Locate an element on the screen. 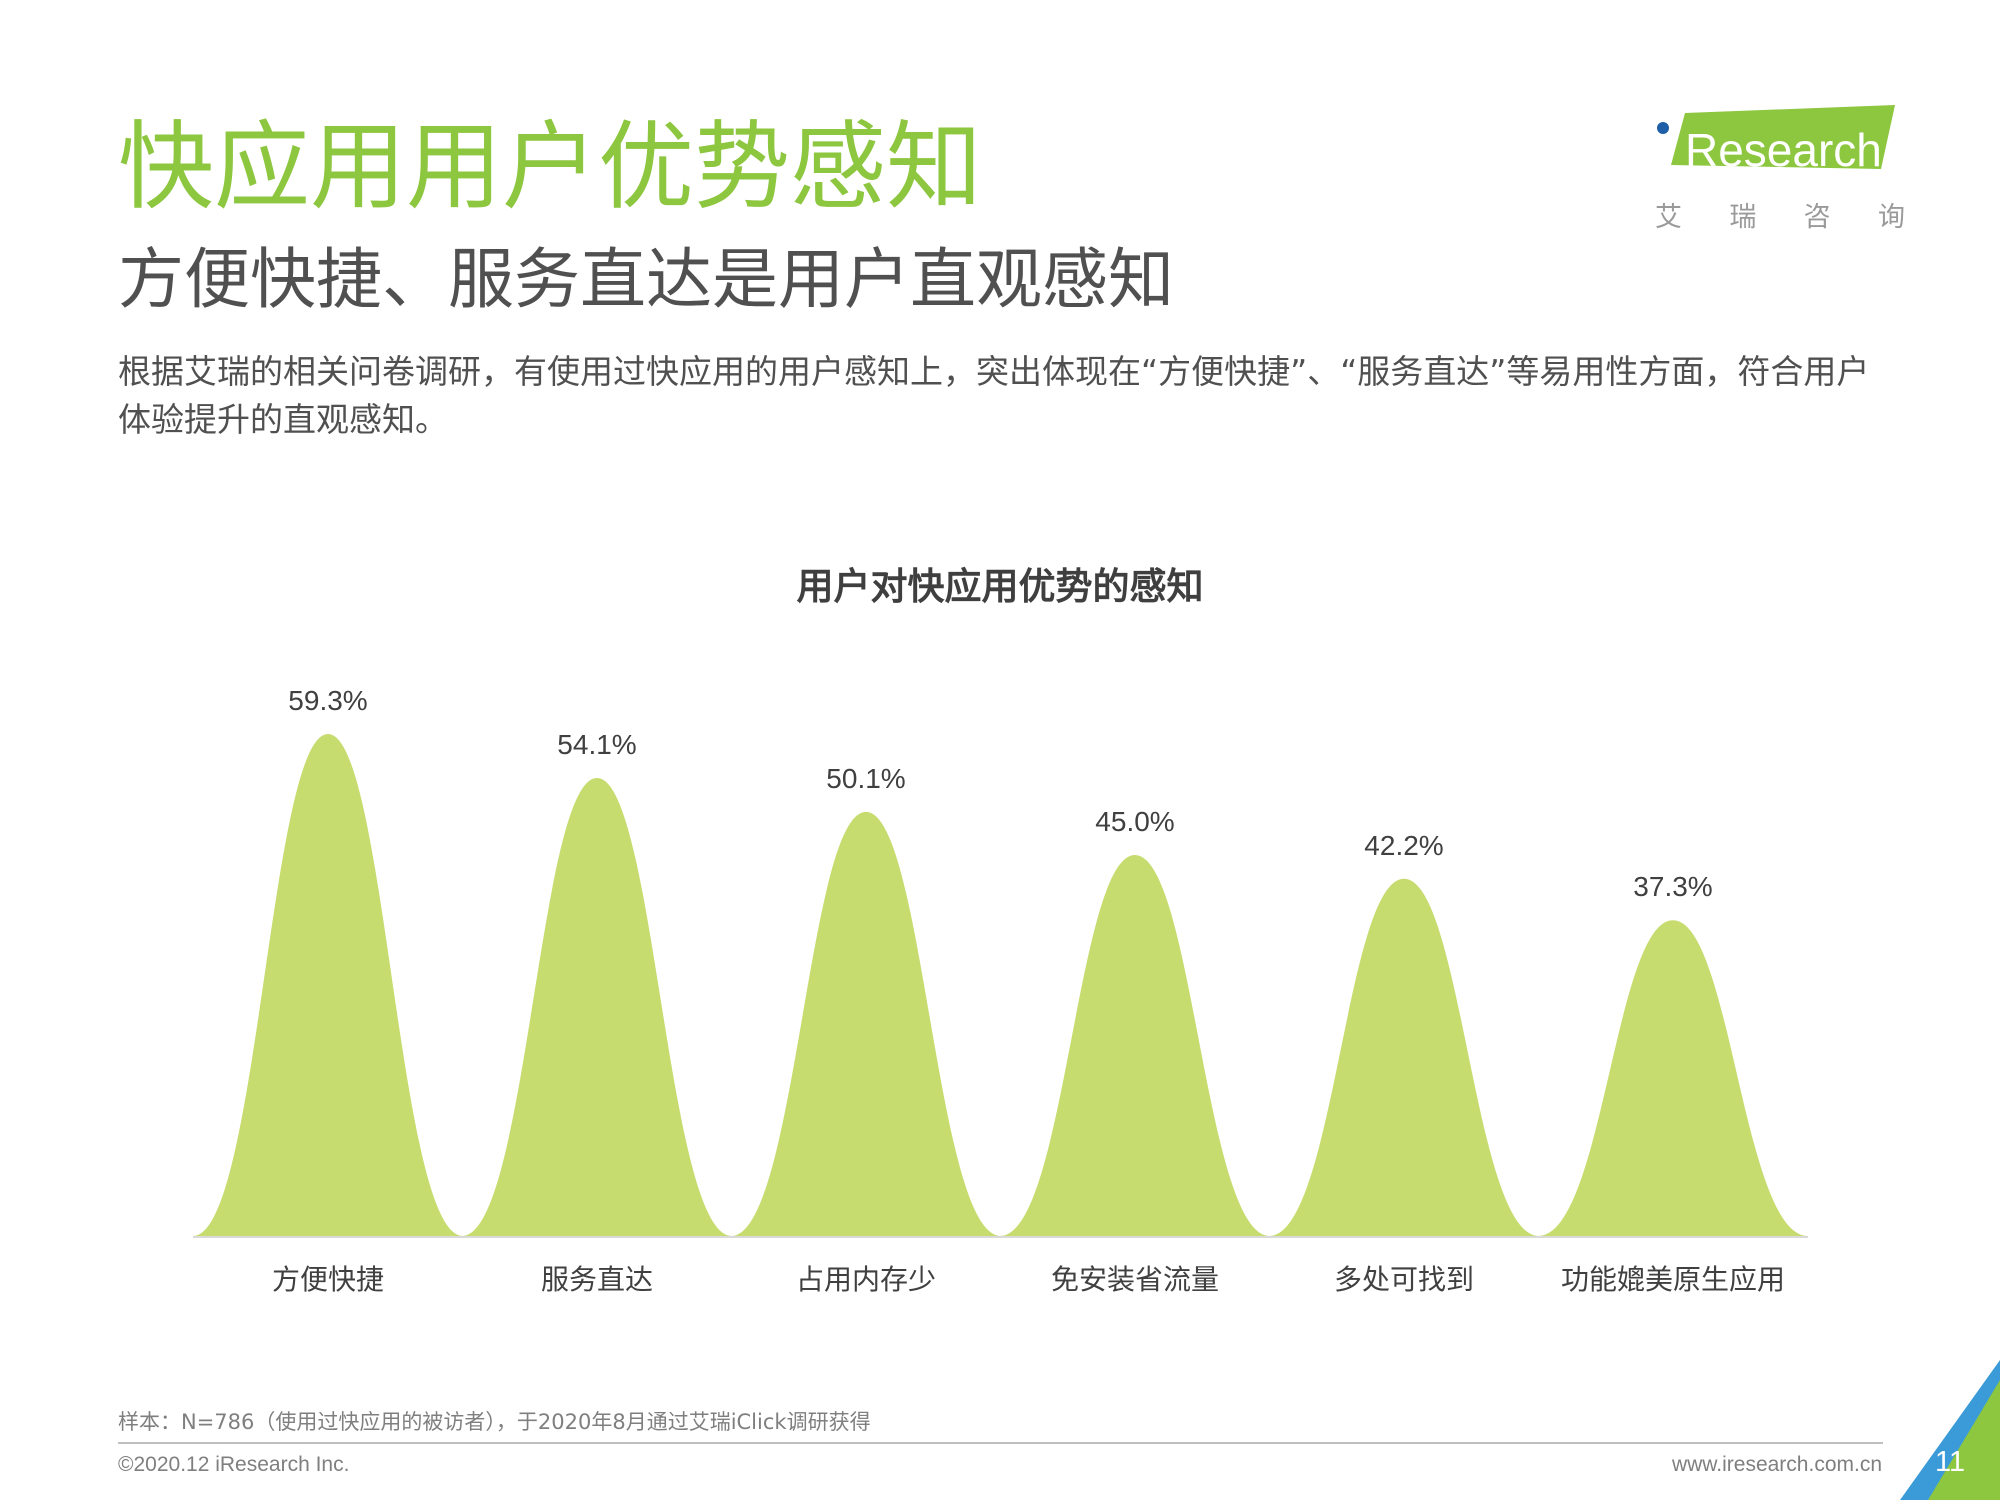 This screenshot has width=2000, height=1500. chart-title: 用户对快应用优势的感知 is located at coordinates (1000, 586).